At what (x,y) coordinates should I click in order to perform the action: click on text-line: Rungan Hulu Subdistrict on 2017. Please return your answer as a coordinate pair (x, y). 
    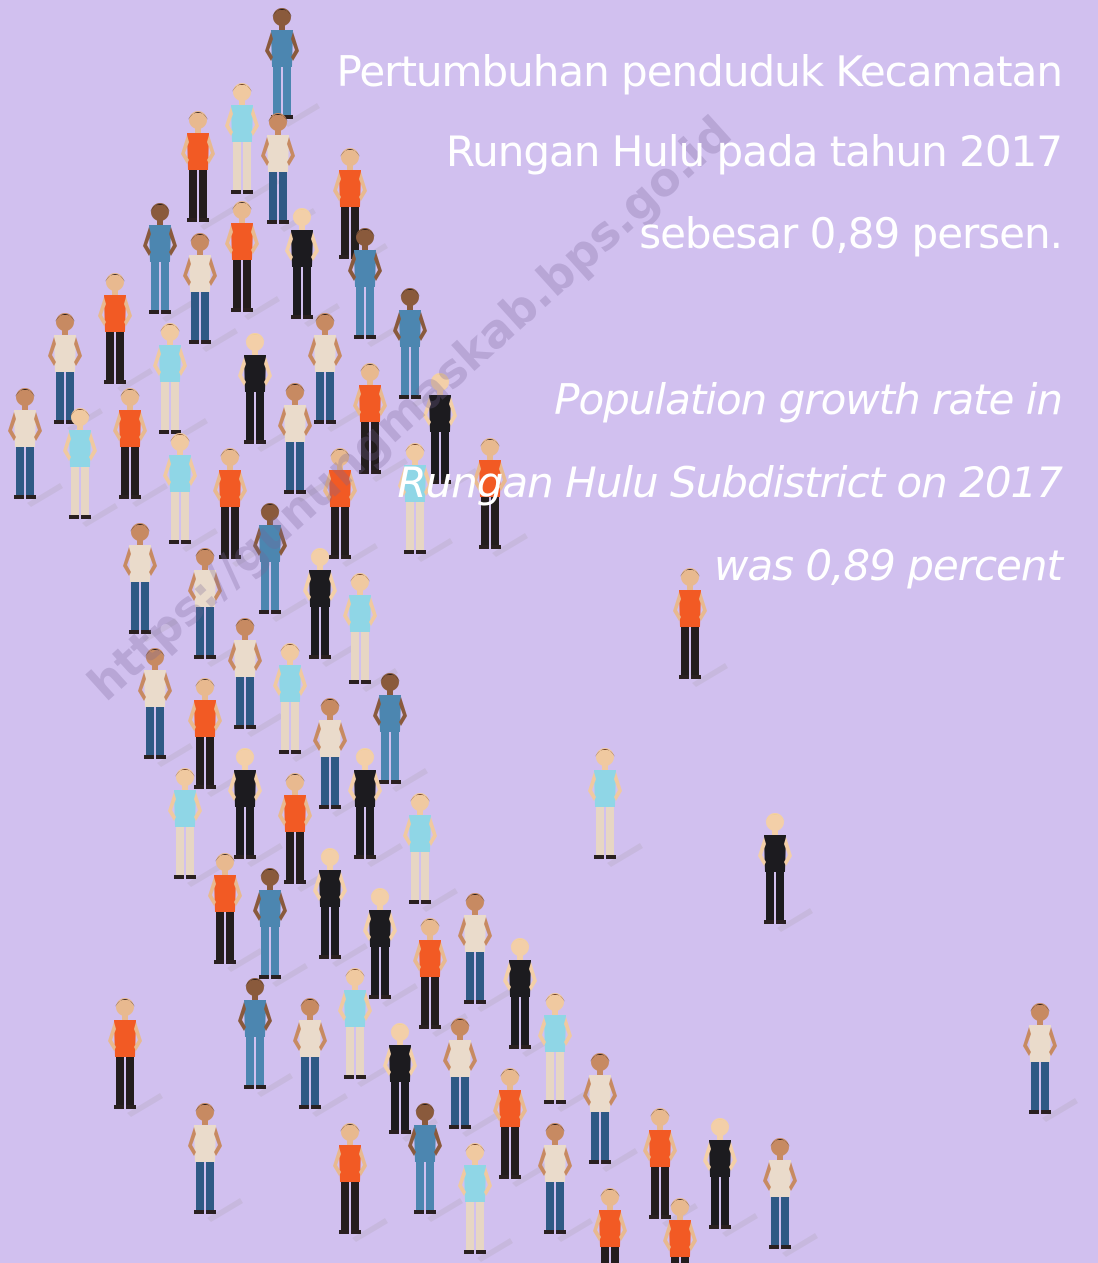
    Looking at the image, I should click on (730, 482).